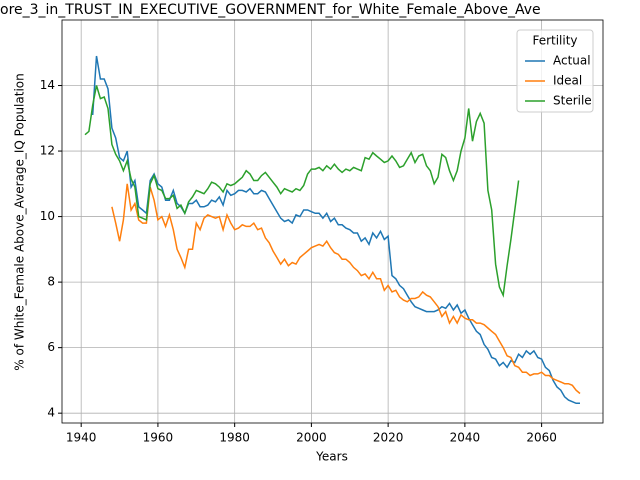 The width and height of the screenshot is (640, 480). I want to click on legend-box, so click(555, 71).